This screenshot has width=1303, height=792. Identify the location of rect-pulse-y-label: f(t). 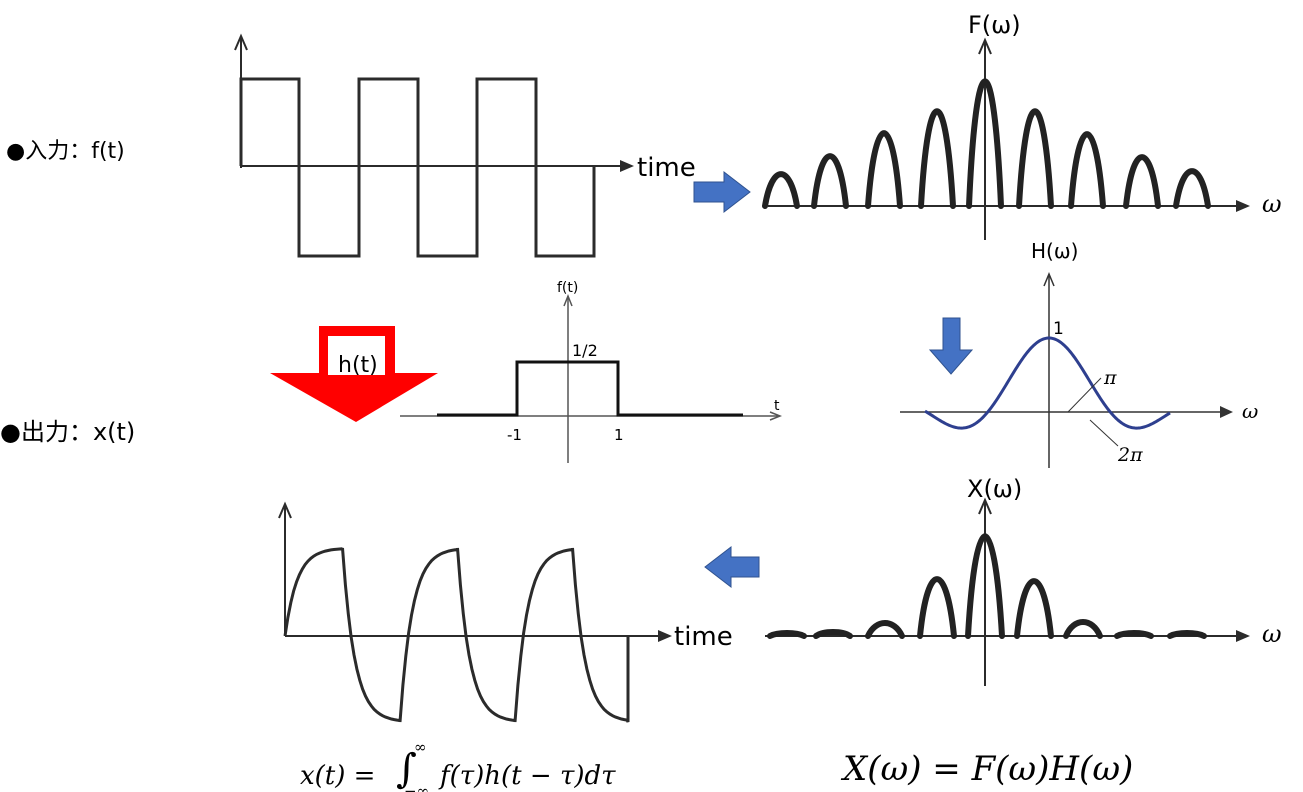
(567, 288).